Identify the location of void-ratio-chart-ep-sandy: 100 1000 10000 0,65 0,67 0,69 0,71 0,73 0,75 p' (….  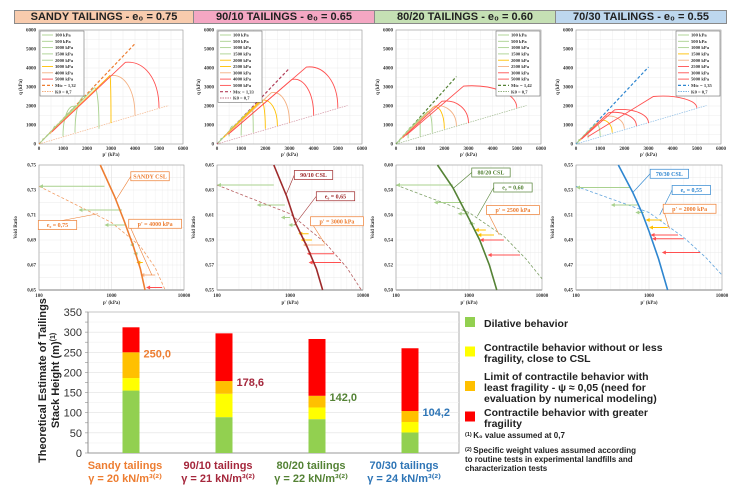
(102, 235).